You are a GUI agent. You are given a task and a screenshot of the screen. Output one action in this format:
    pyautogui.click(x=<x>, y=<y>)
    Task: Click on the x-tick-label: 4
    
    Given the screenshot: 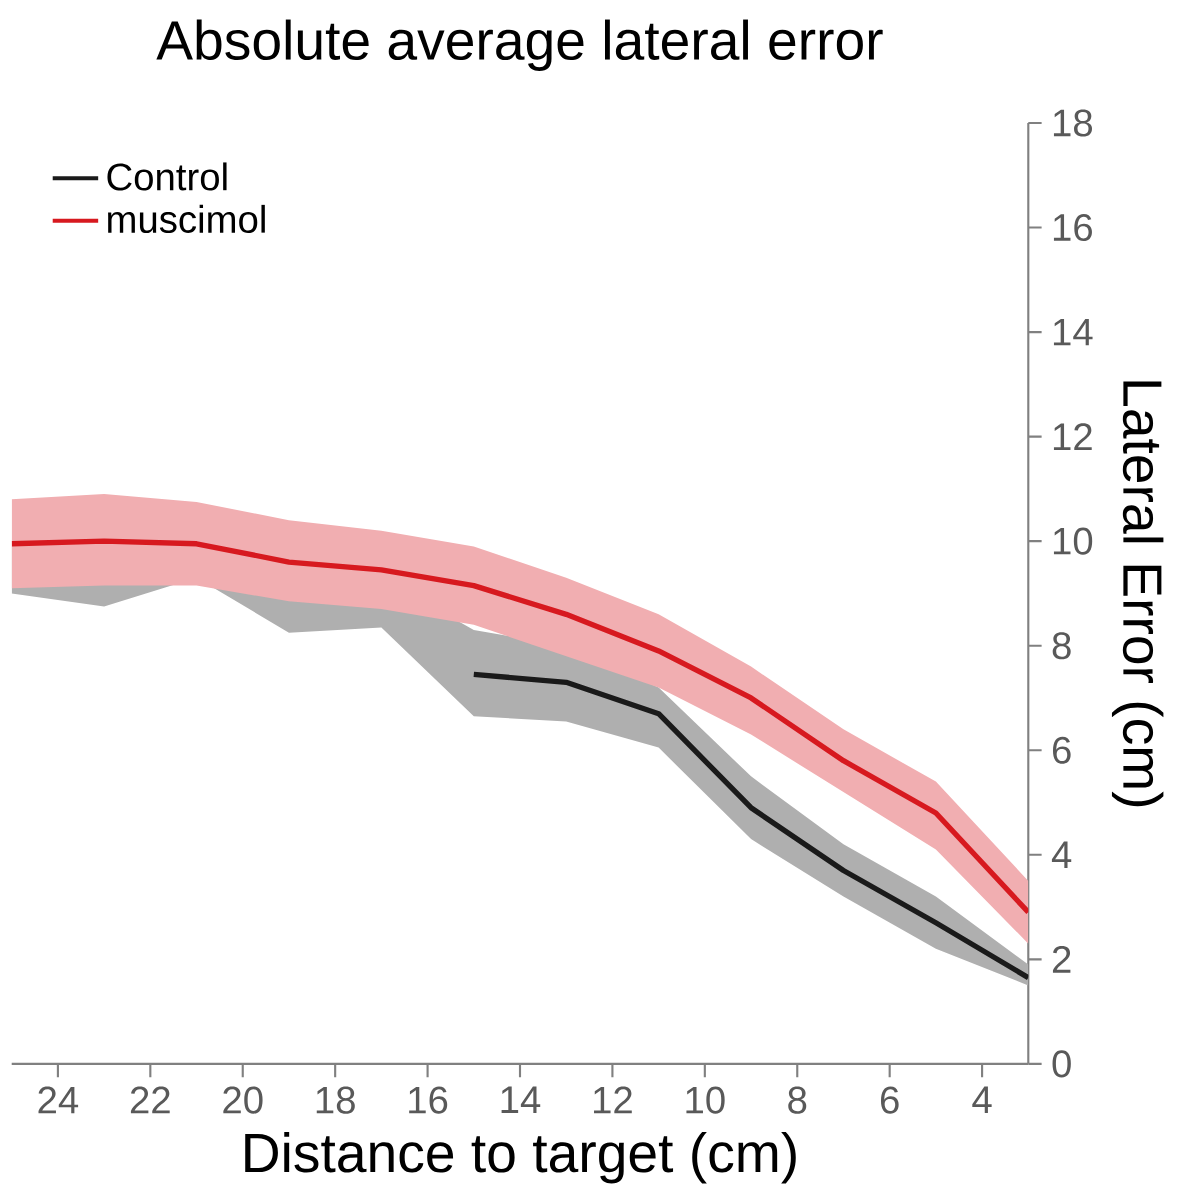 What is the action you would take?
    pyautogui.click(x=982, y=1099)
    